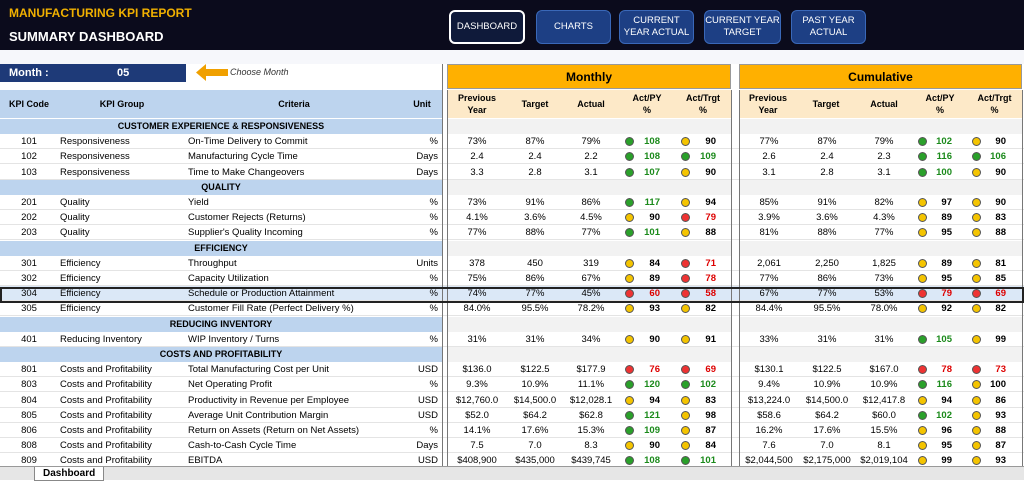  What do you see at coordinates (234, 339) in the screenshot?
I see `kpi-criteria: WIP Inventory / Turns` at bounding box center [234, 339].